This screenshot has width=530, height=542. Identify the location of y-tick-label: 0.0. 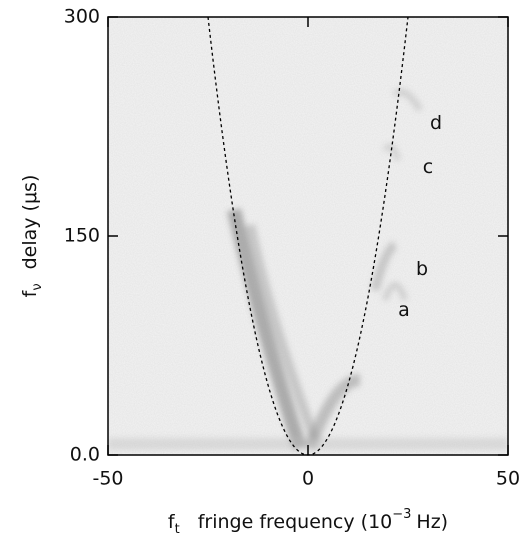
(85, 455).